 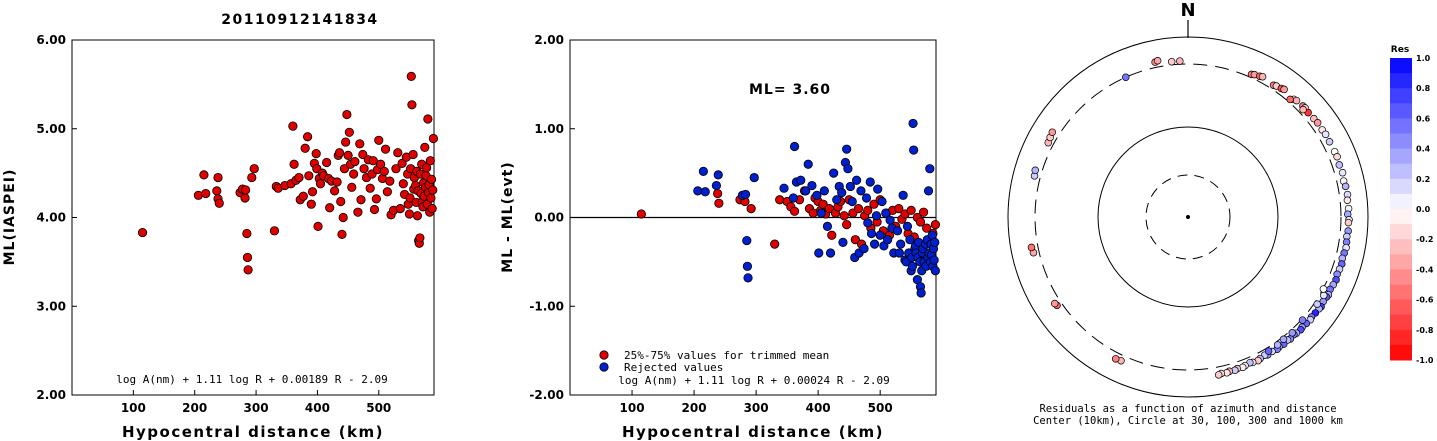 What do you see at coordinates (51, 218) in the screenshot?
I see `y-tick-label: 4.00` at bounding box center [51, 218].